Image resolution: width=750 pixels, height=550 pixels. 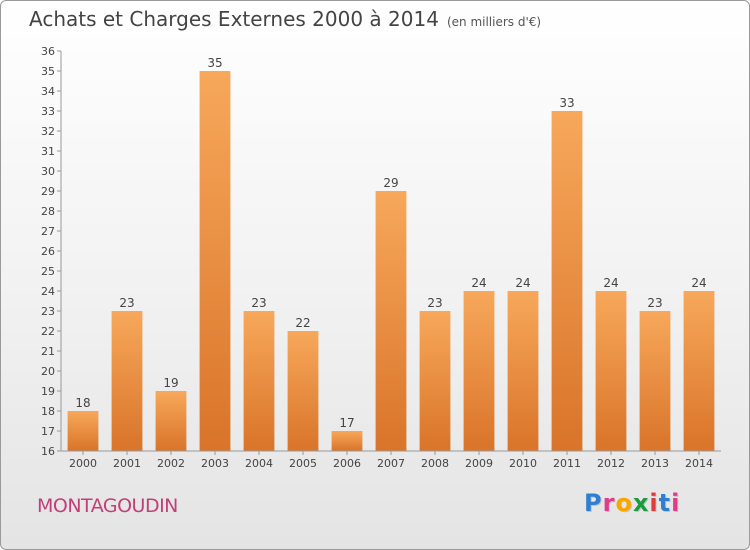 I want to click on y-tick-label: 30, so click(x=48, y=171).